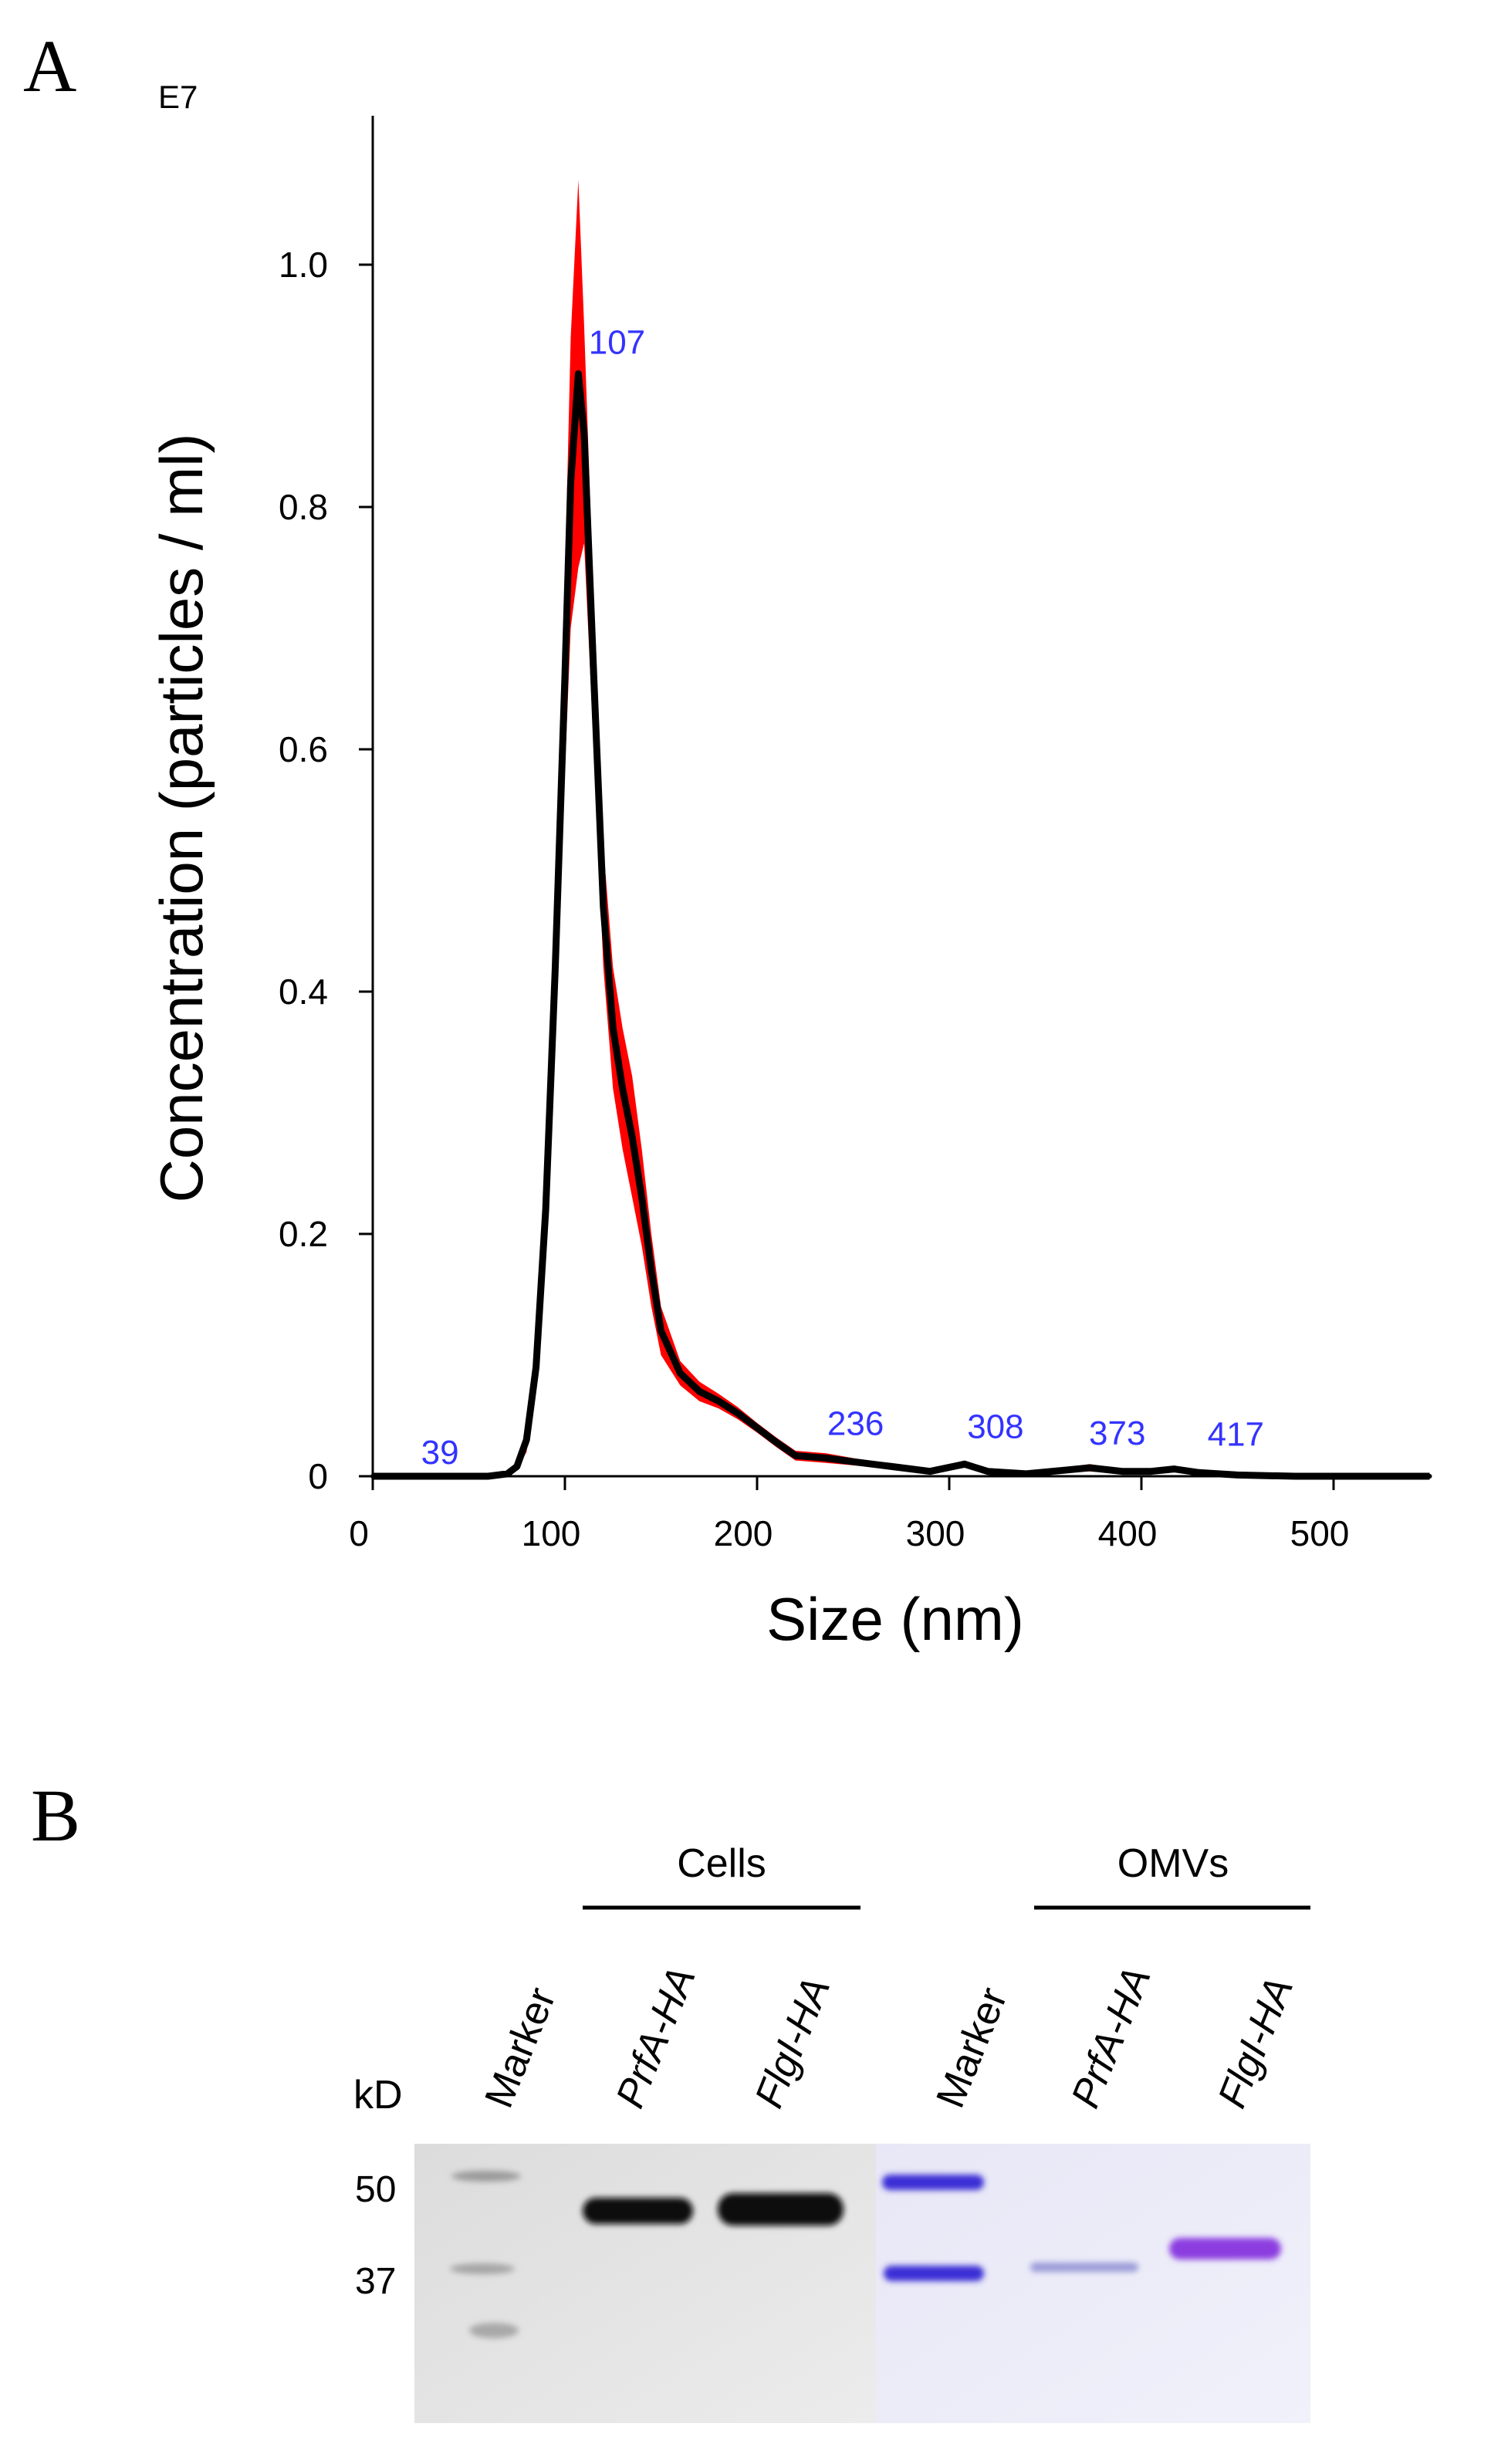  Describe the element at coordinates (889, 2037) in the screenshot. I see `lane-labels: Marker PrfA-HA FlgI-HA Marker PrfA-HA FlgI-HA` at that location.